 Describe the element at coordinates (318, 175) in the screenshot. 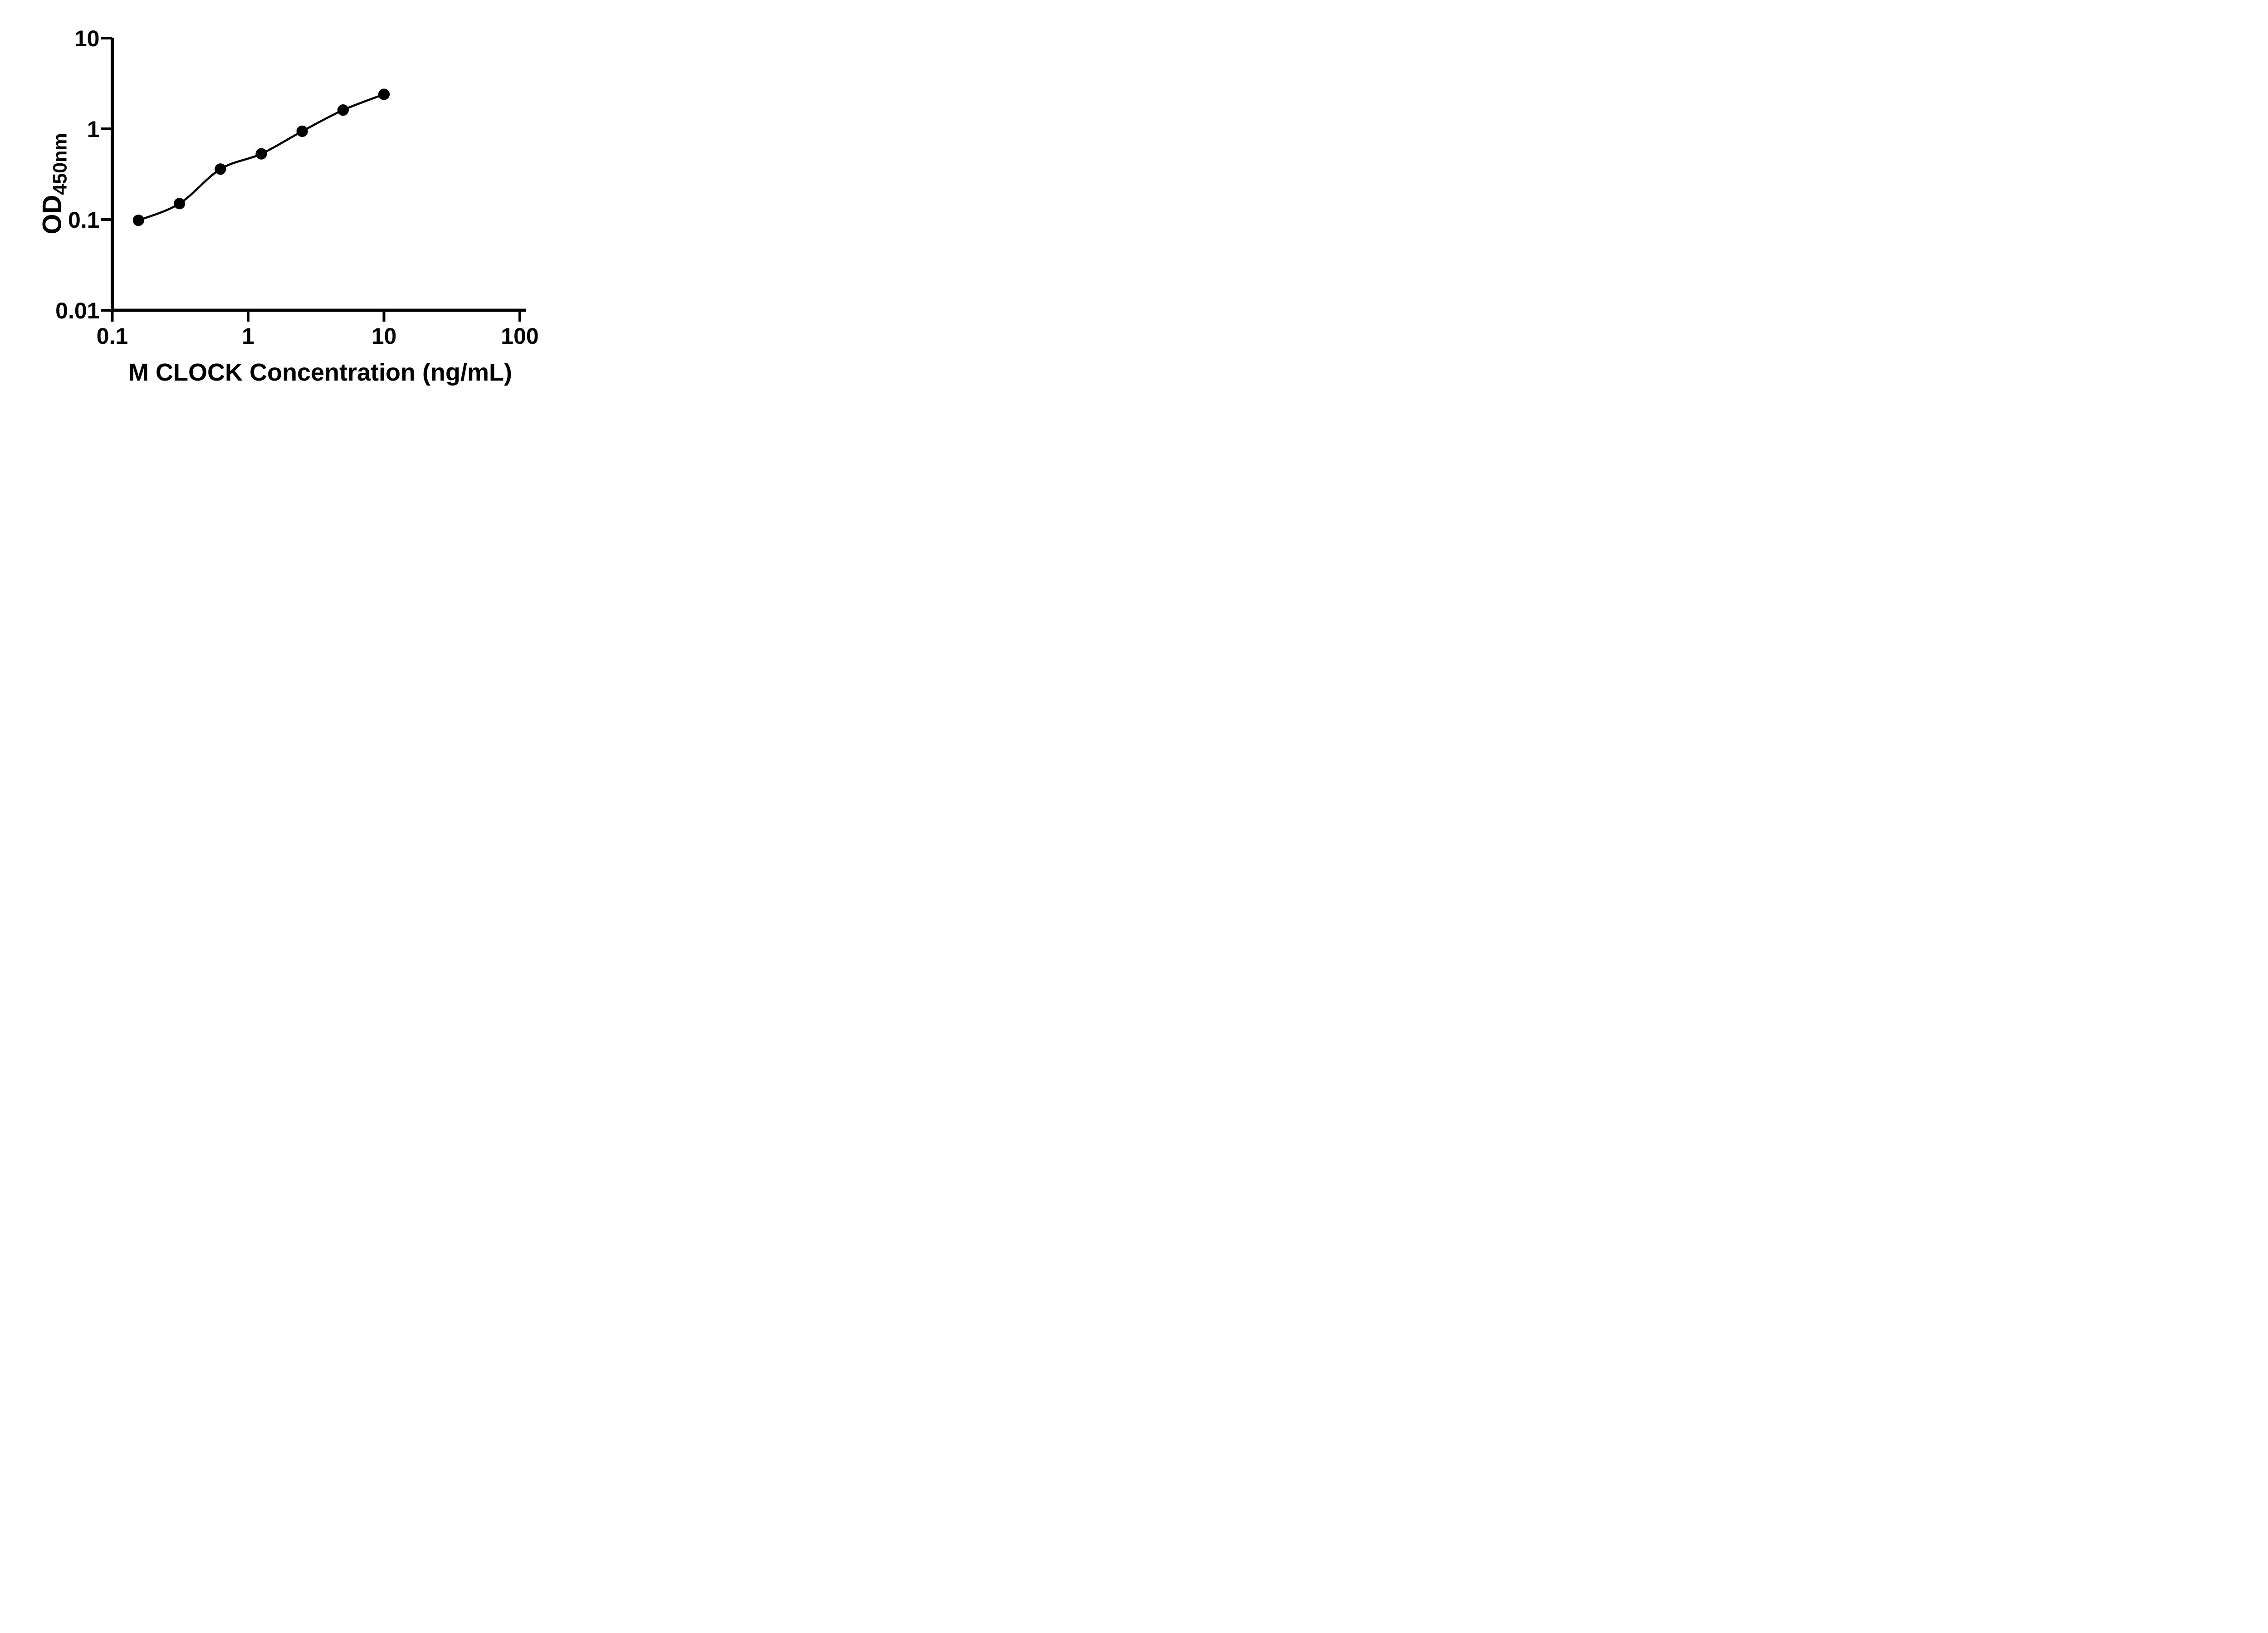

I see `axis-frame` at that location.